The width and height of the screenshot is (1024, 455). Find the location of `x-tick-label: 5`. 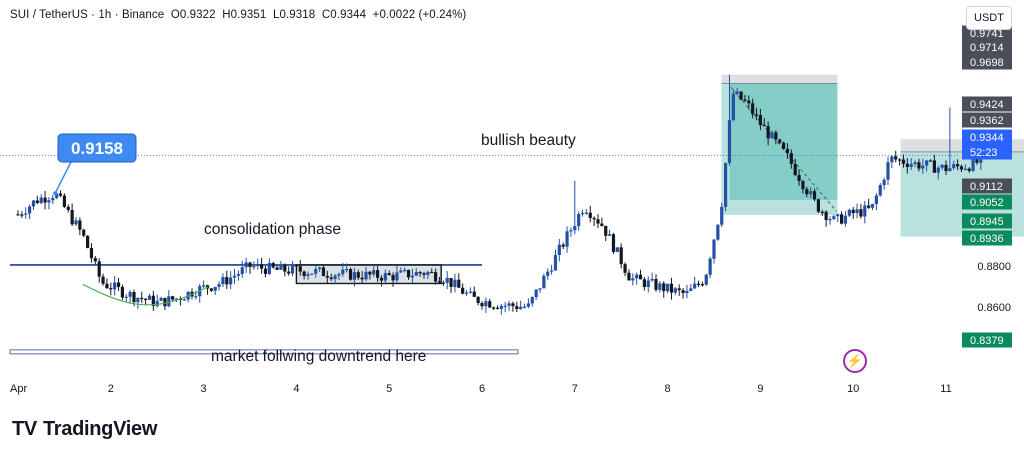

x-tick-label: 5 is located at coordinates (389, 389).